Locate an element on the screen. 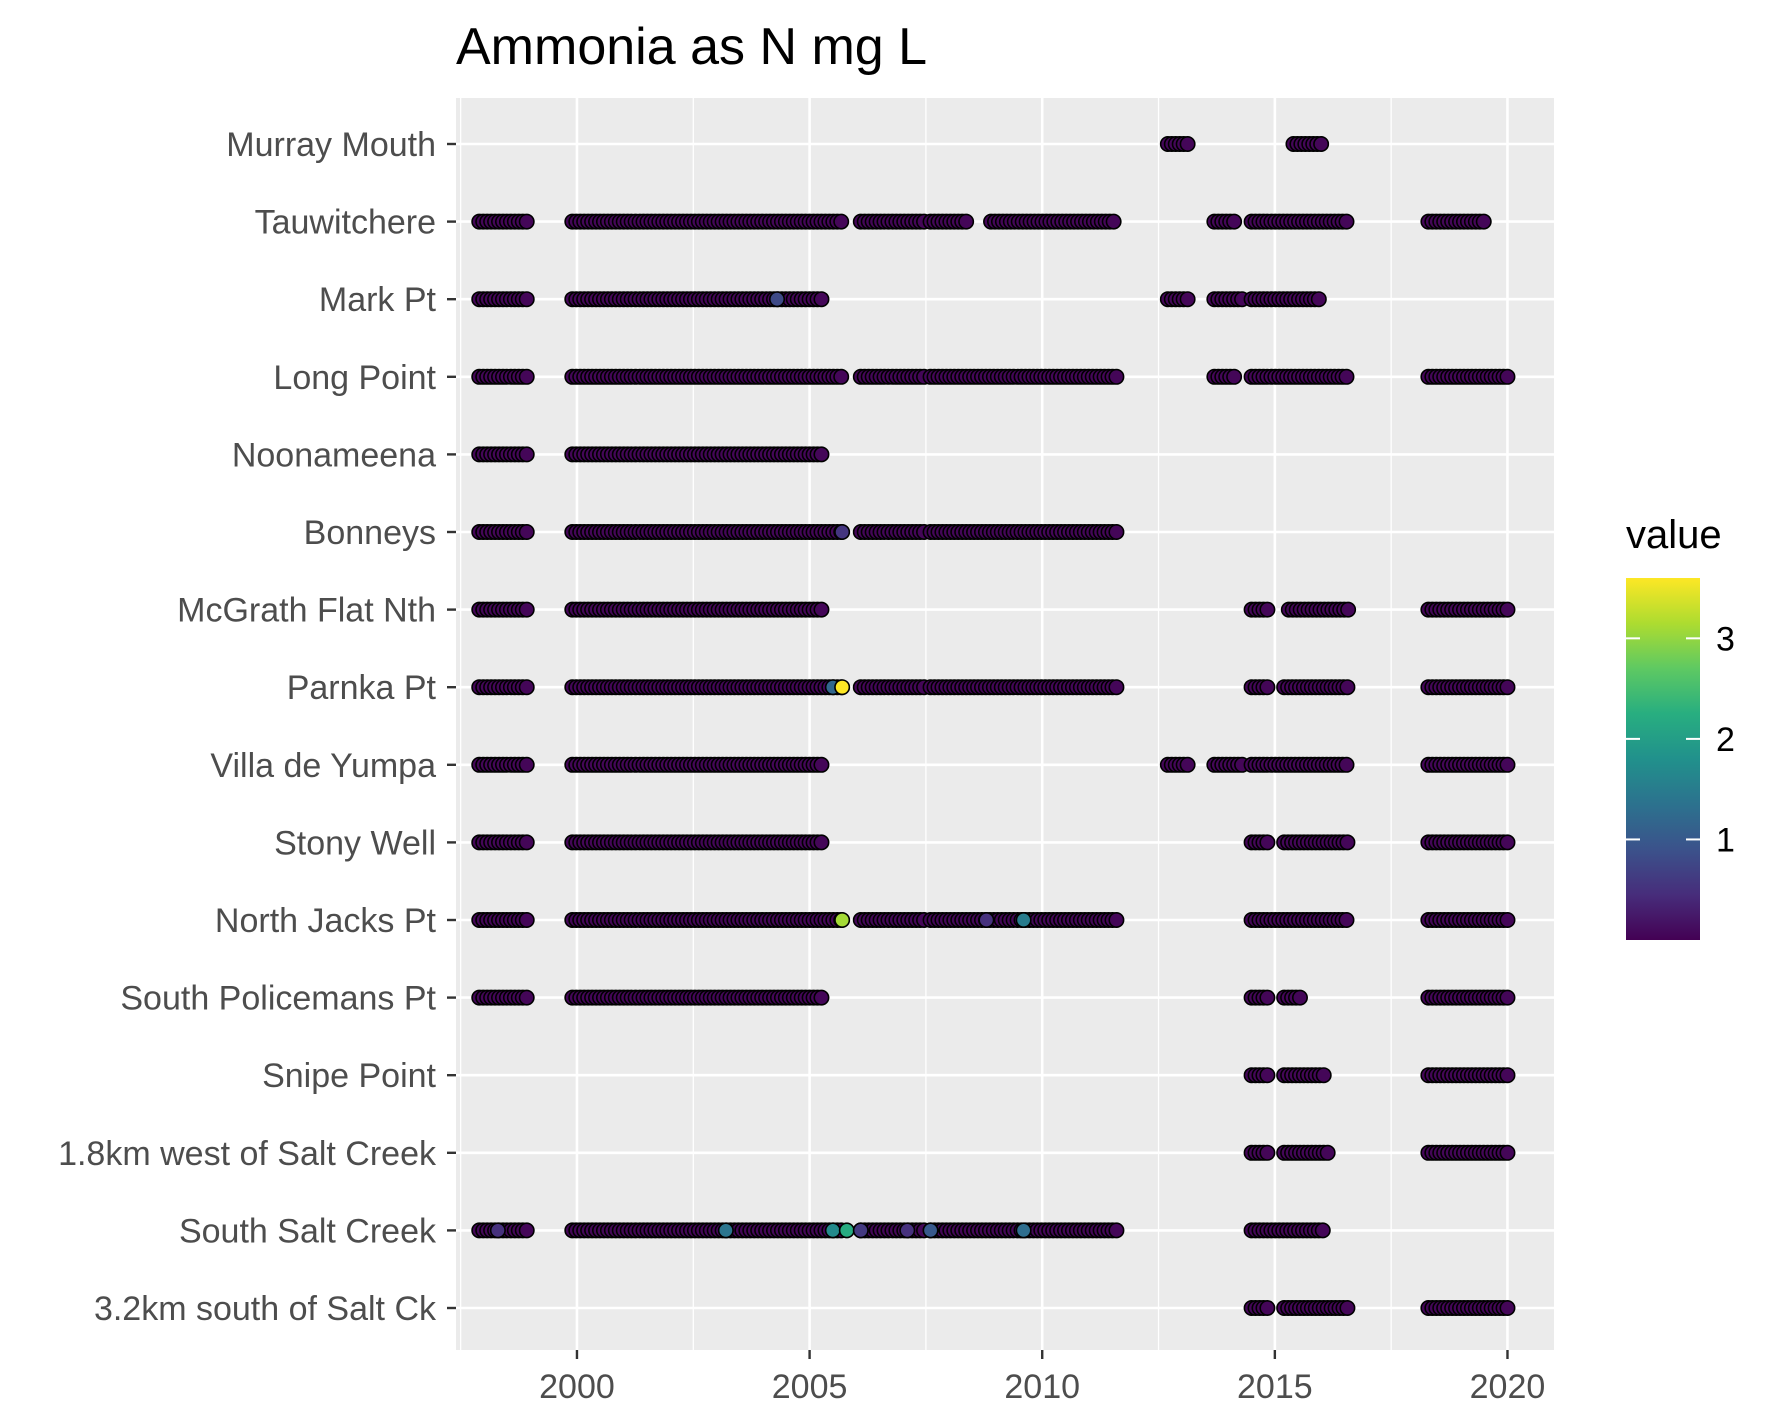 Image resolution: width=1771 pixels, height=1417 pixels. y-tick-label: McGrath Flat Nth is located at coordinates (306, 611).